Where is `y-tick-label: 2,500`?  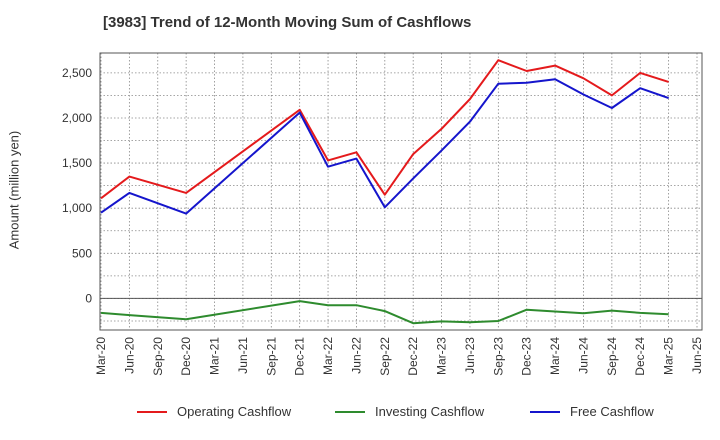
y-tick-label: 2,500 is located at coordinates (77, 73).